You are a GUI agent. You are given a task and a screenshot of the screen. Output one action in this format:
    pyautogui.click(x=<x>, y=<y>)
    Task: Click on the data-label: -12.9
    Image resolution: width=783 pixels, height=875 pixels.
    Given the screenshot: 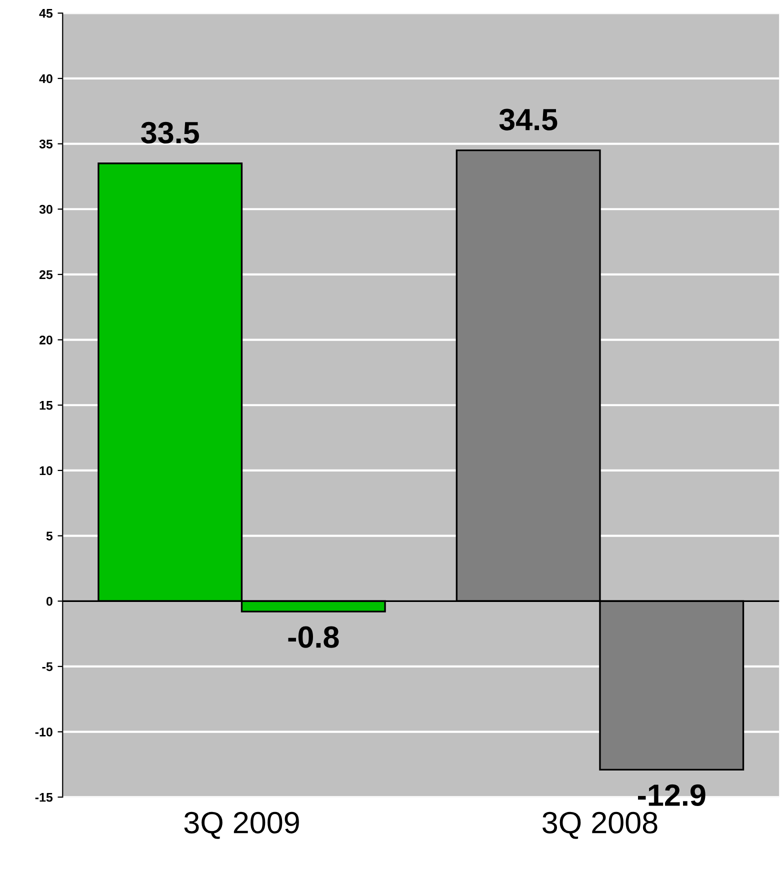 What is the action you would take?
    pyautogui.click(x=672, y=795)
    